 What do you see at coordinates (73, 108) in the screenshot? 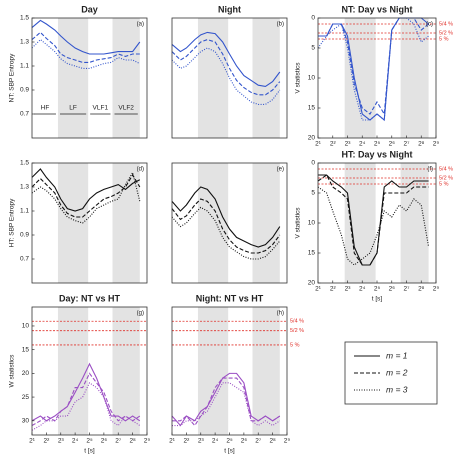
I see `band-label: LF` at bounding box center [73, 108].